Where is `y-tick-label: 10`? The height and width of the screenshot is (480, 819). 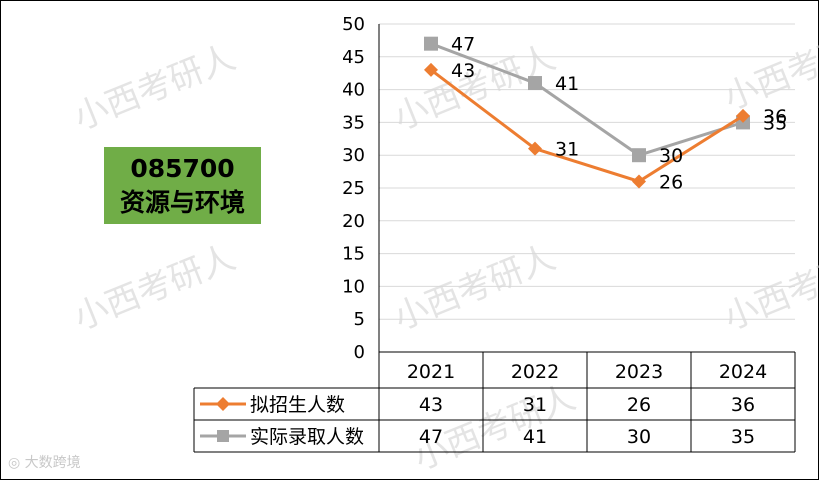 y-tick-label: 10 is located at coordinates (353, 286).